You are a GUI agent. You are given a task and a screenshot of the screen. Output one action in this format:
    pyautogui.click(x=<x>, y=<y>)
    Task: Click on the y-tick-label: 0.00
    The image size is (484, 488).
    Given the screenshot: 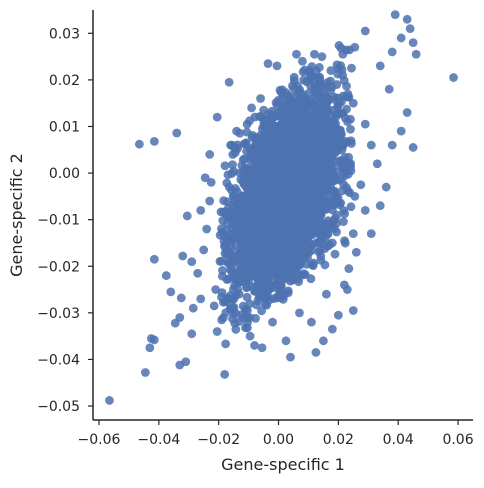 What is the action you would take?
    pyautogui.click(x=64, y=174)
    